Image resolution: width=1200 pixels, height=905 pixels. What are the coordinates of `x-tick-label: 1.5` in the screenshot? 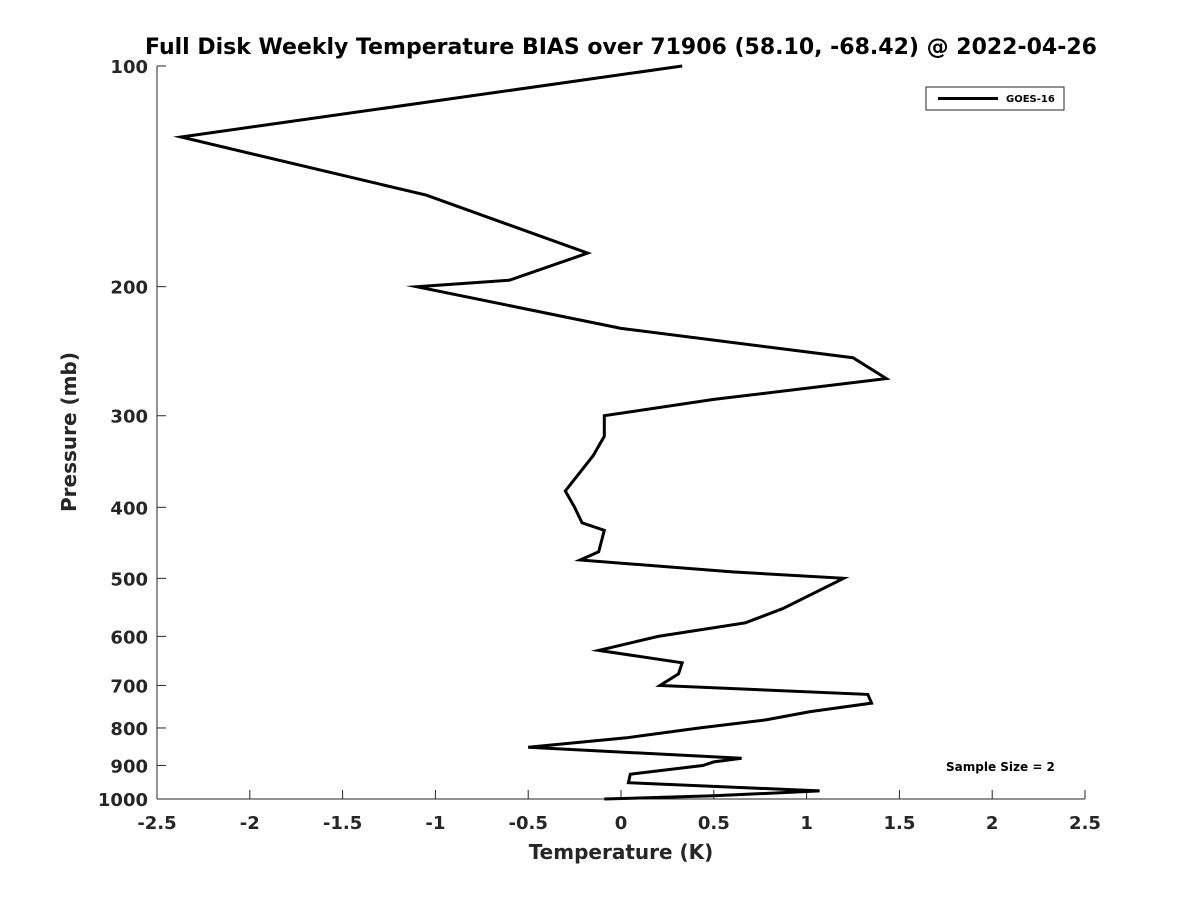 It's located at (899, 823).